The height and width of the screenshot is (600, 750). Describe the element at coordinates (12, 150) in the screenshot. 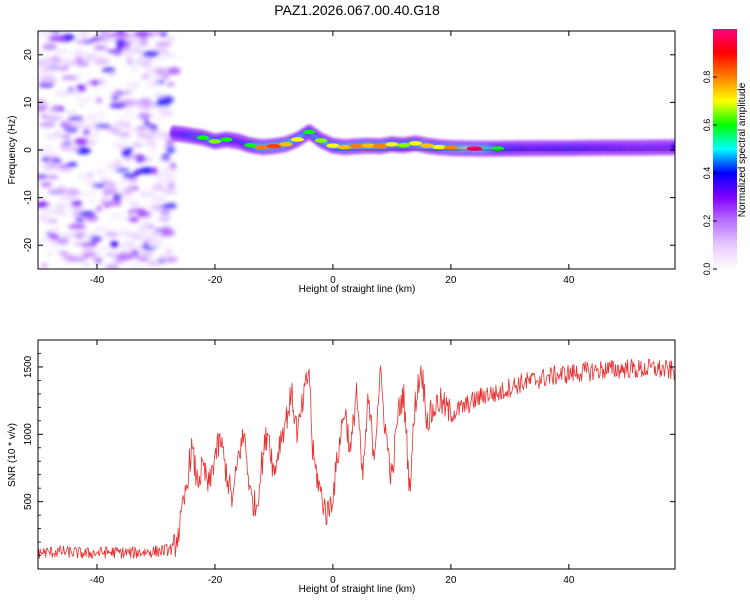

I see `heatmap-ylabel: Frequency (Hz)` at that location.